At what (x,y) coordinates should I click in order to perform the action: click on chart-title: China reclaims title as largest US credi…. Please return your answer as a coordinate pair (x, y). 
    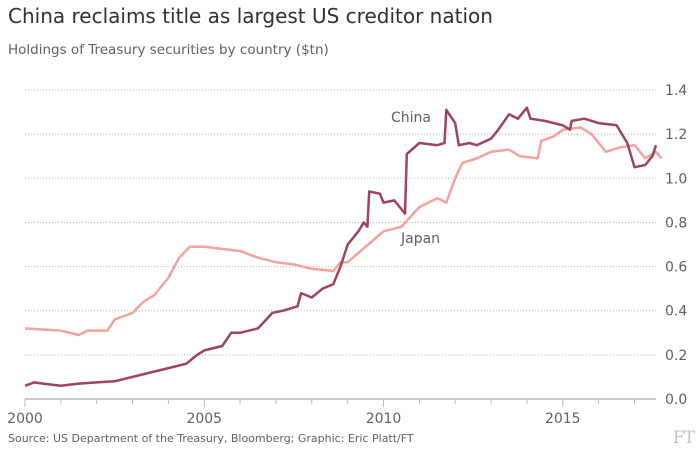
    Looking at the image, I should click on (250, 16).